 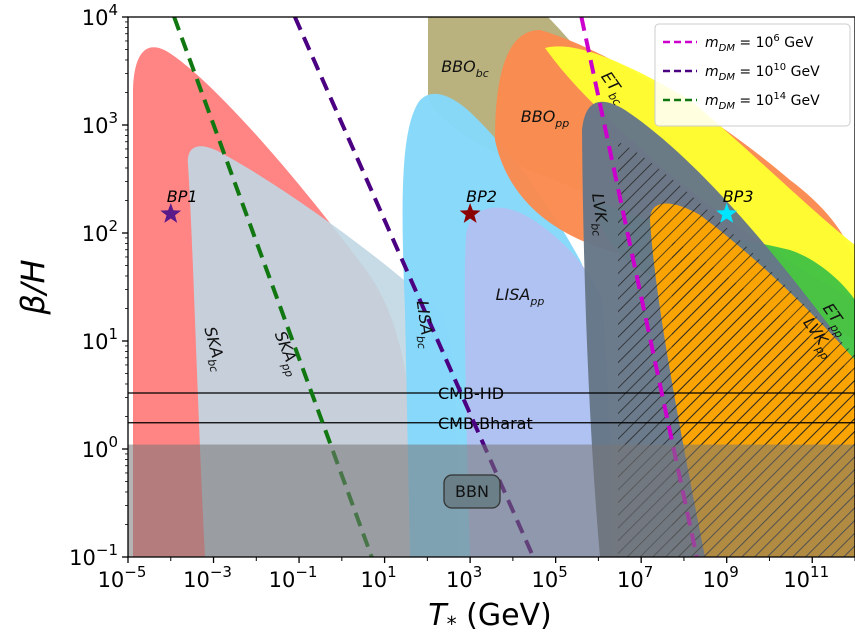 I want to click on cmb-label-0: CMB-HD, so click(x=471, y=393).